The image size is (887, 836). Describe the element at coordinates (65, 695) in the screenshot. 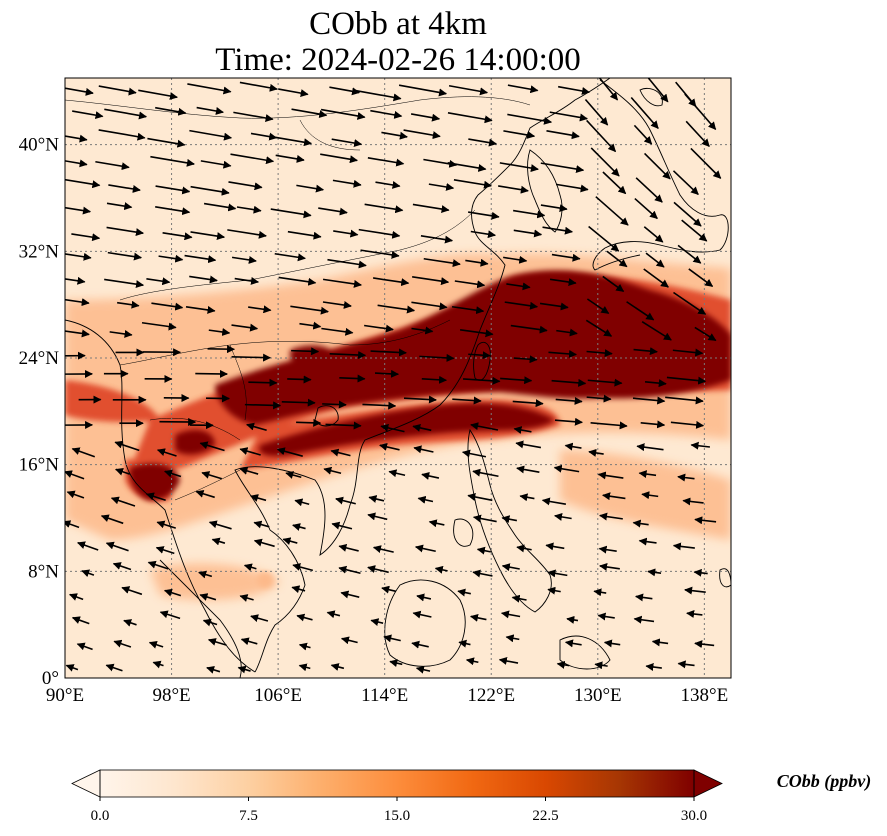

I see `lon-tick-label: 90°E` at that location.